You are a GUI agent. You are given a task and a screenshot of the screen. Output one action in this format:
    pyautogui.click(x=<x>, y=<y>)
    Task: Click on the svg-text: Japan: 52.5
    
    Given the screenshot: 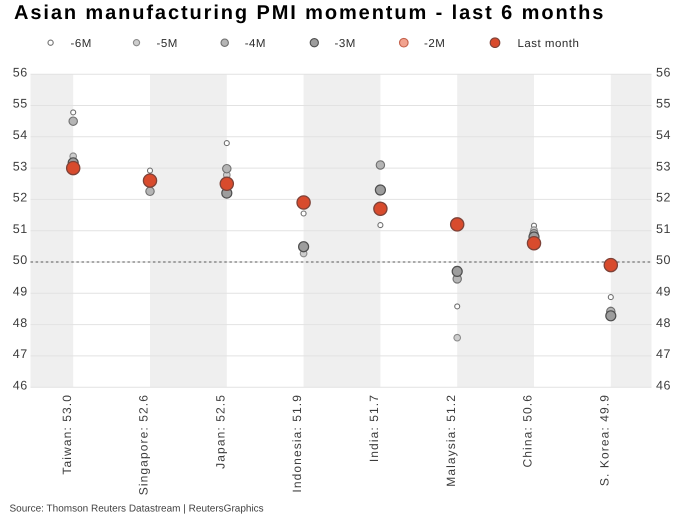 What is the action you would take?
    pyautogui.click(x=220, y=431)
    